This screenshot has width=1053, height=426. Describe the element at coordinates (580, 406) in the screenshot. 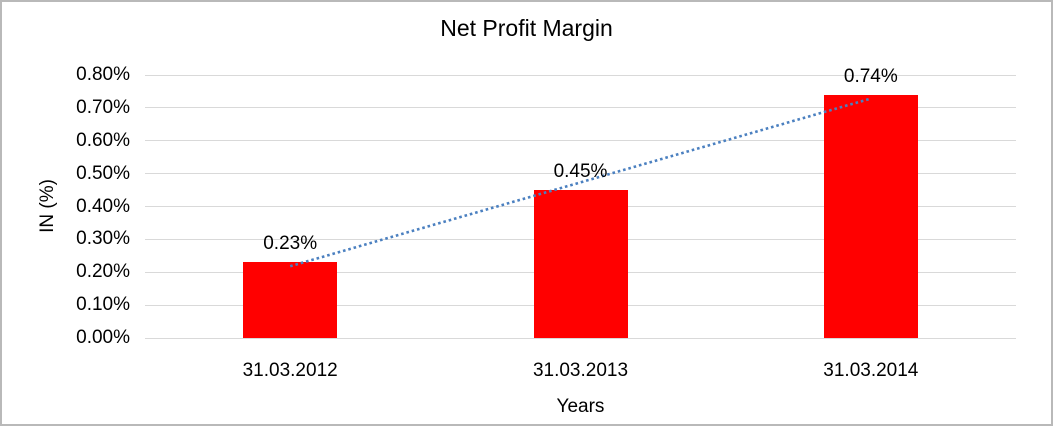

I see `x-axis-title: Years` at that location.